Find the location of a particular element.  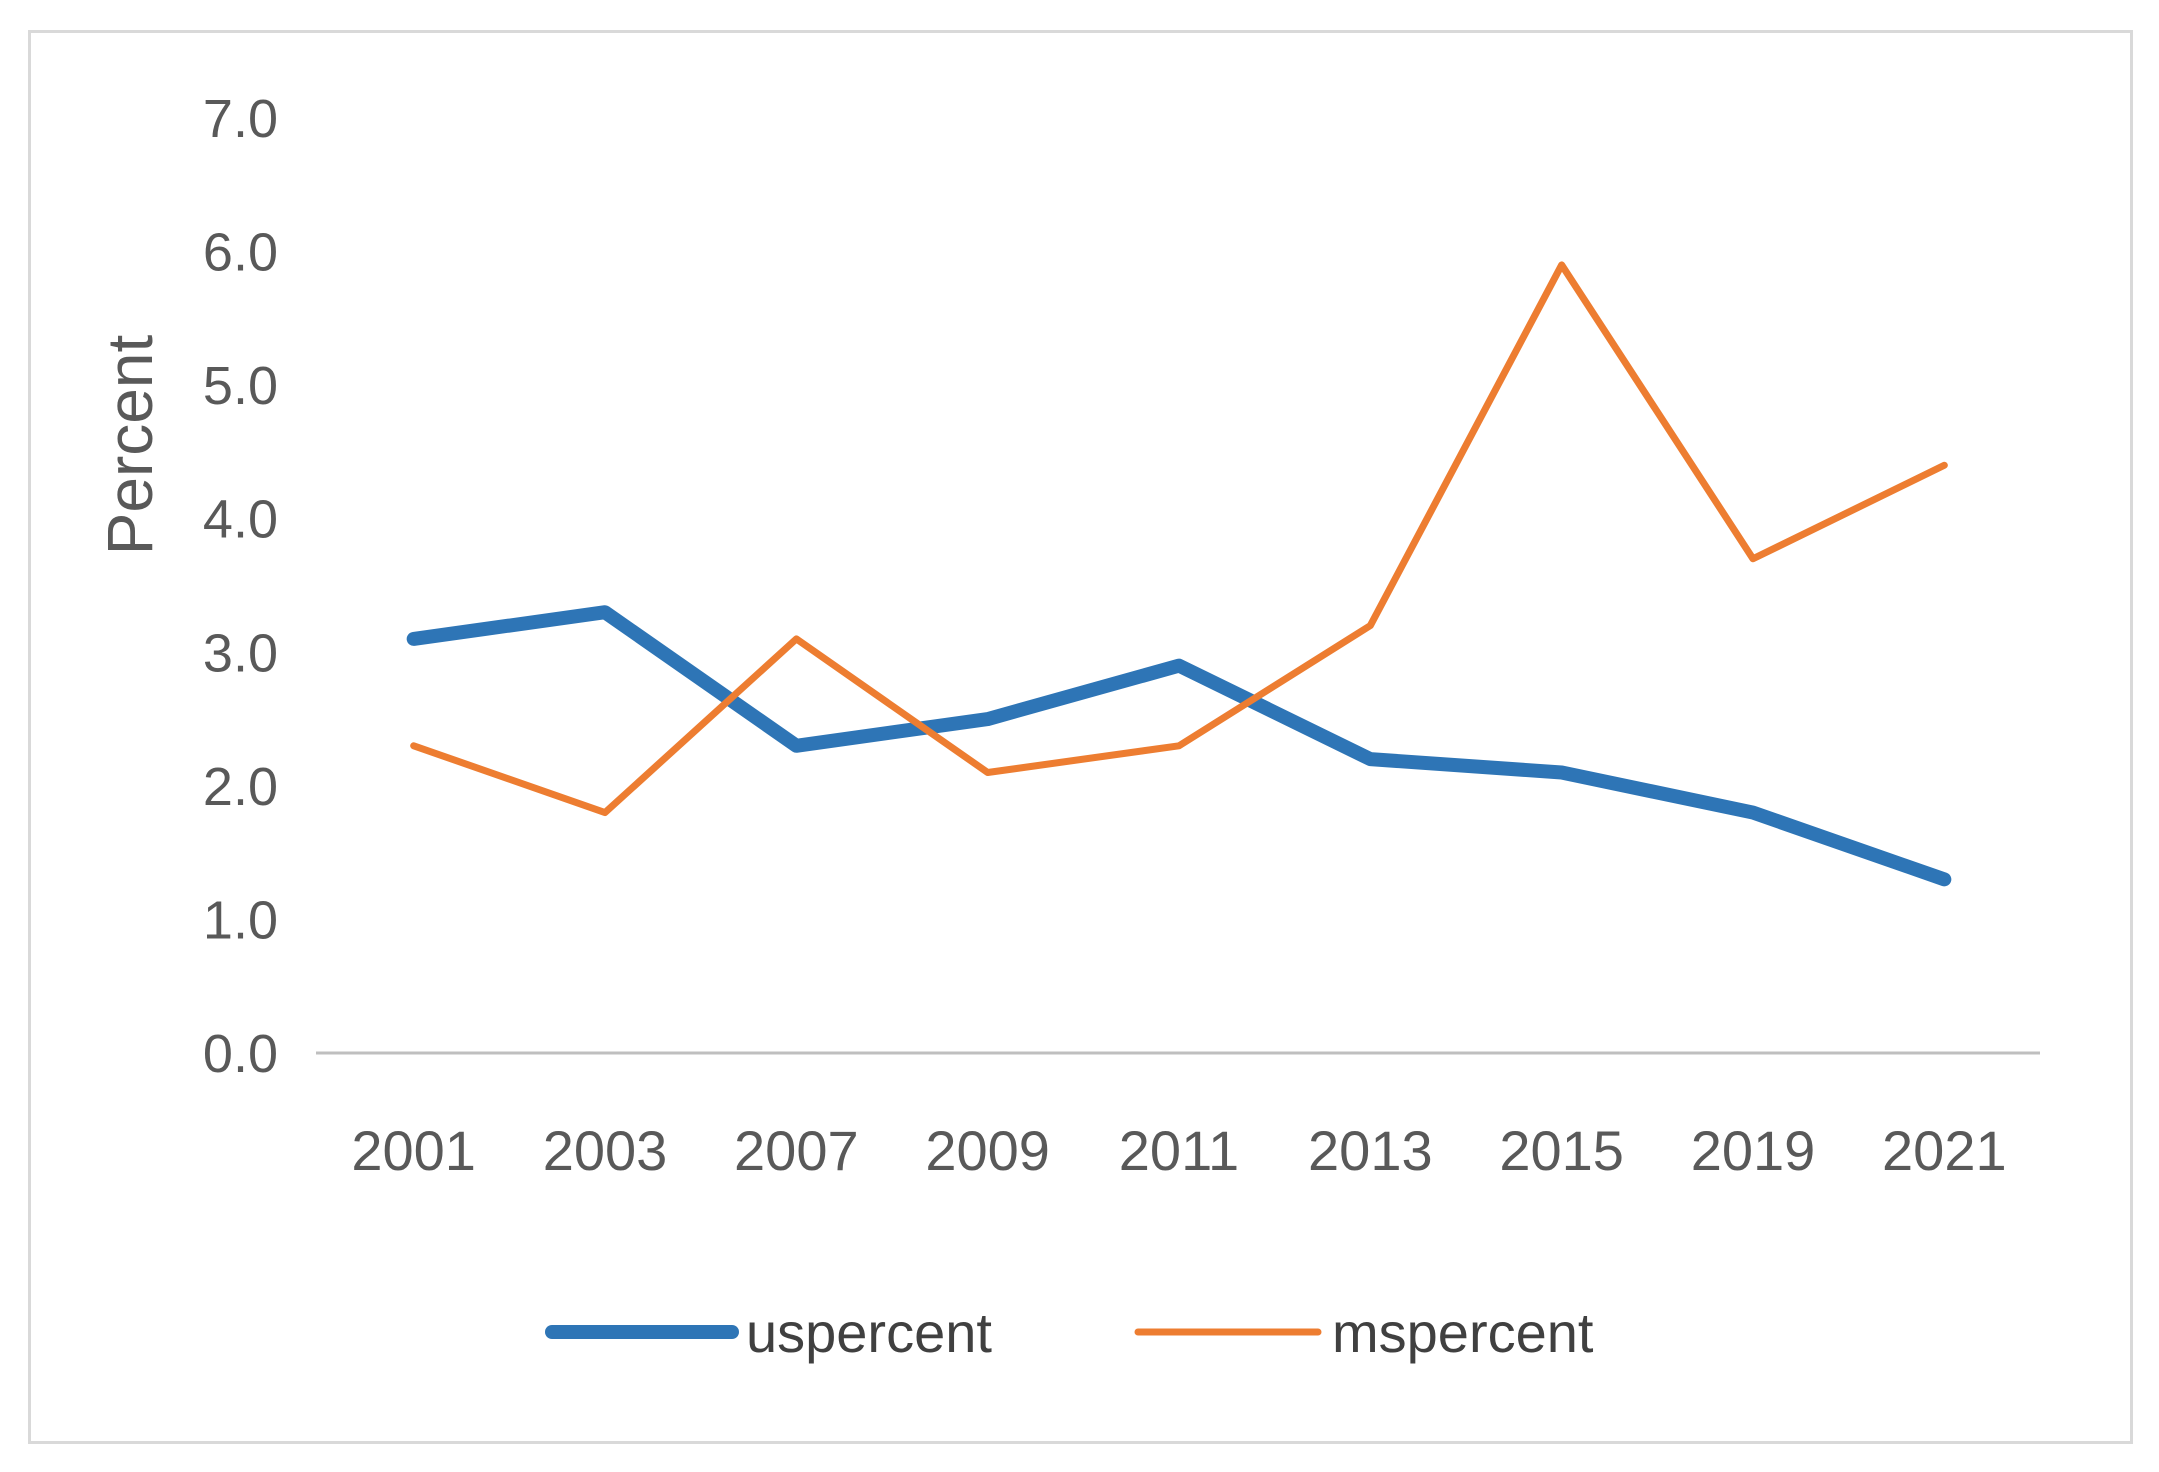

x-axis-tick-label: 2021 is located at coordinates (1944, 1150).